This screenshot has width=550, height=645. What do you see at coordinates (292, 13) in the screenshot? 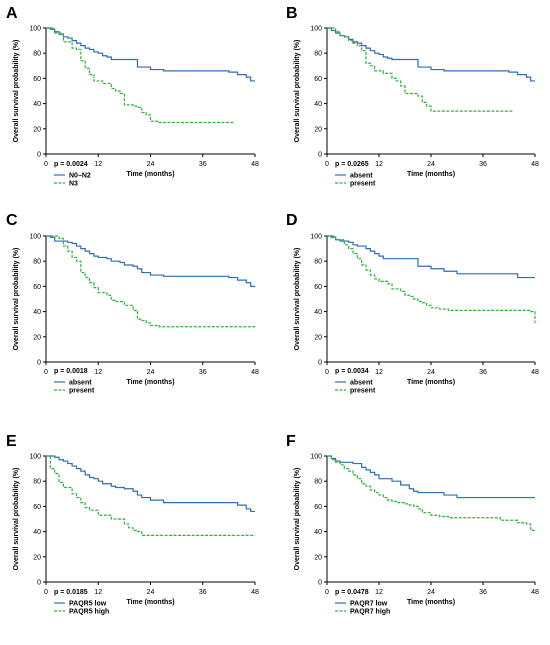
I see `panel-b-letter: B` at bounding box center [292, 13].